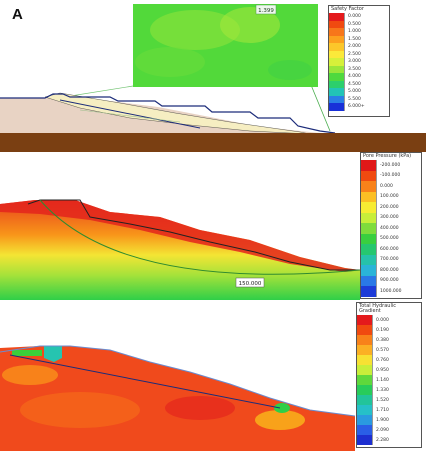  Describe the element at coordinates (391, 270) in the screenshot. I see `legend-row: 800.000` at that location.